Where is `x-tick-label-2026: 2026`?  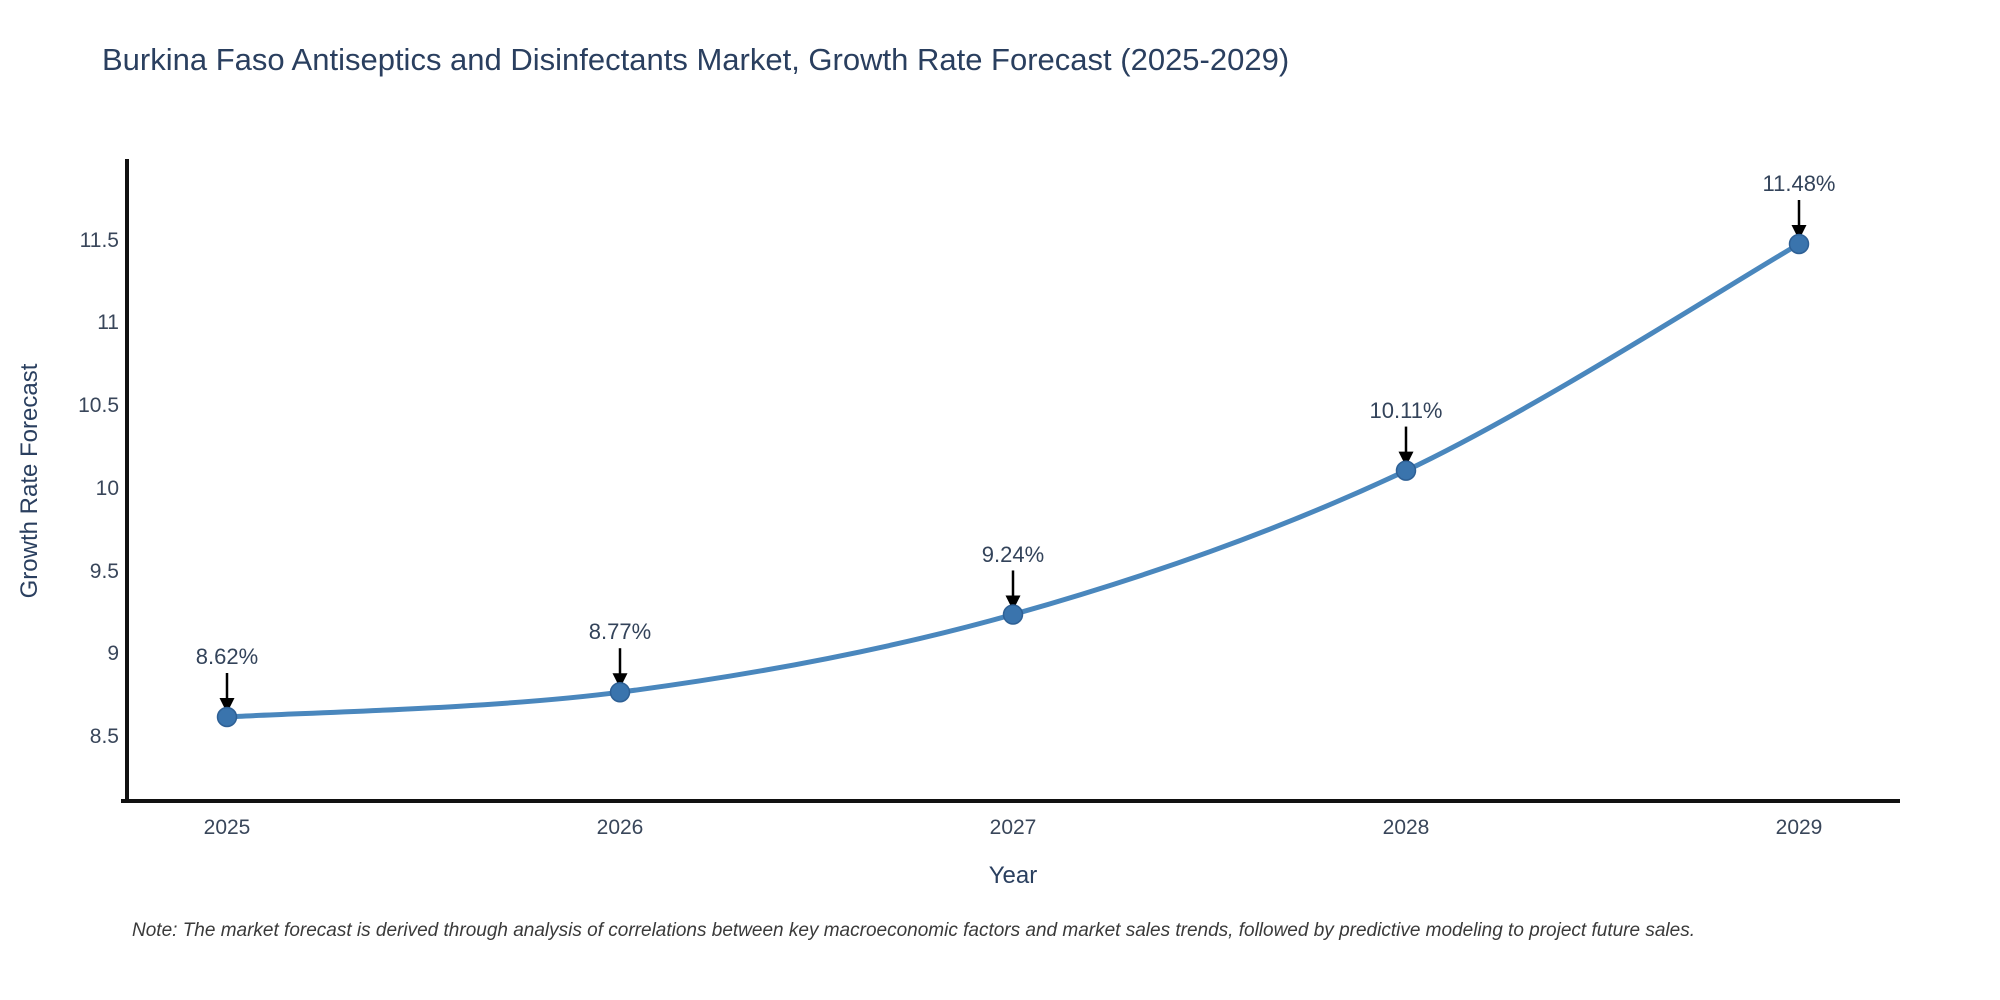 x-tick-label-2026: 2026 is located at coordinates (620, 827).